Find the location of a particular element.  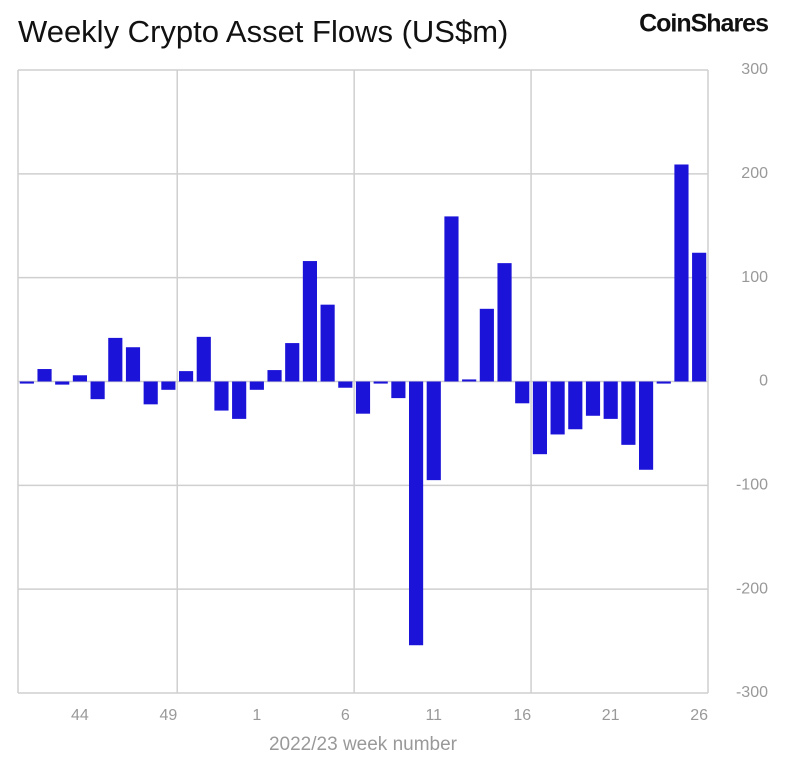

y-tick-label: 0 is located at coordinates (763, 381).